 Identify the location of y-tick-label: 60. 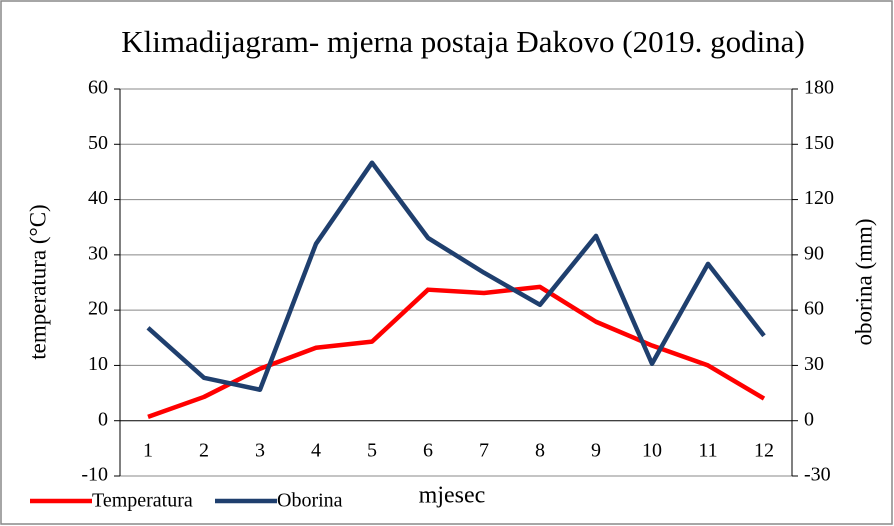
(98, 88).